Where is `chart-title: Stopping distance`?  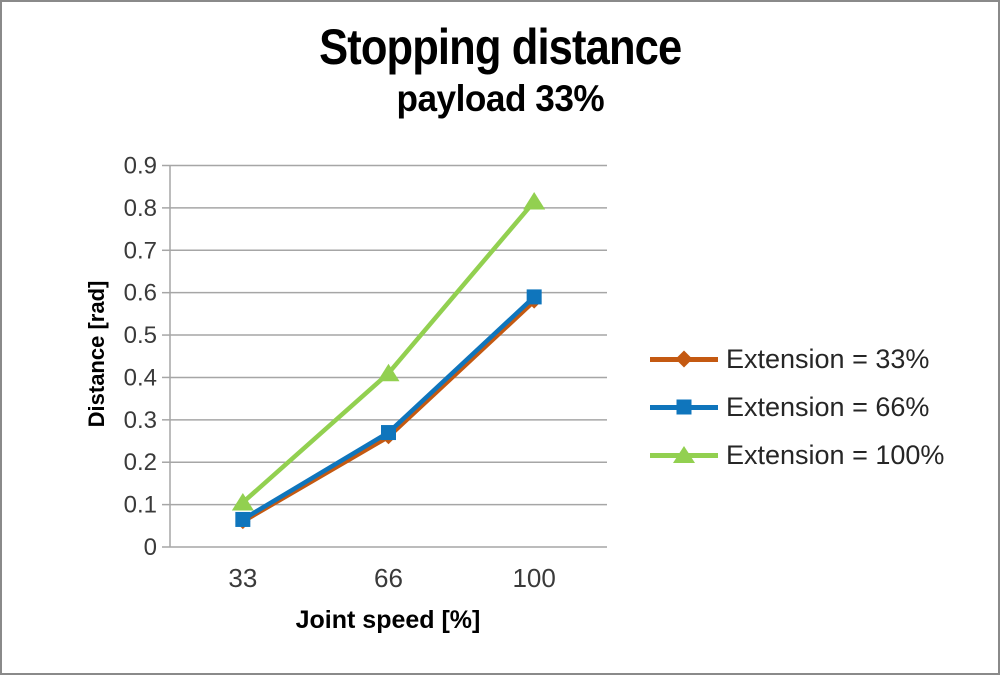
chart-title: Stopping distance is located at coordinates (500, 47).